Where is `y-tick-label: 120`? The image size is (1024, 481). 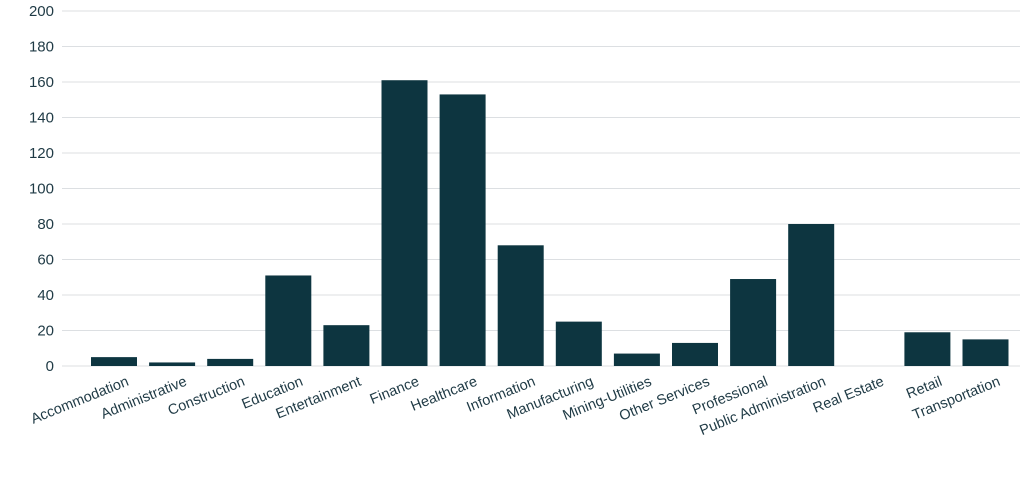
y-tick-label: 120 is located at coordinates (41, 153).